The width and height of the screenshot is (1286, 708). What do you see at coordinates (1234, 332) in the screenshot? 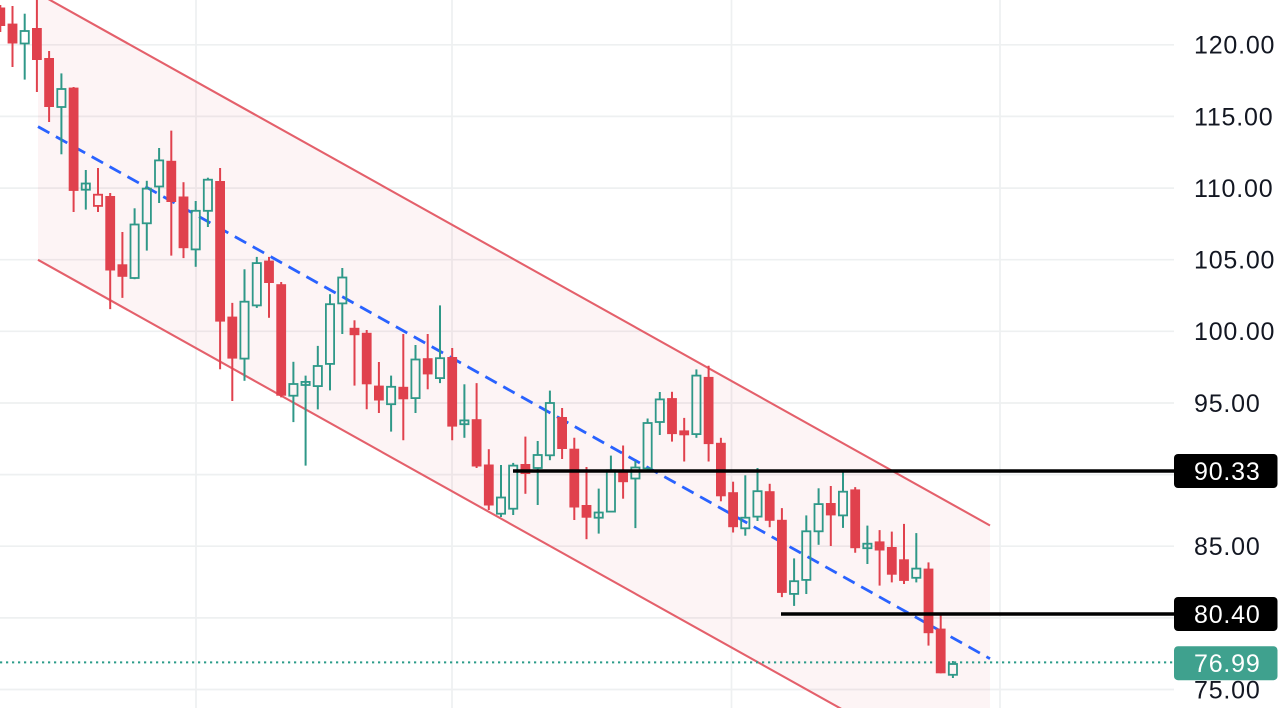
I see `svg-text: 100.00` at bounding box center [1234, 332].